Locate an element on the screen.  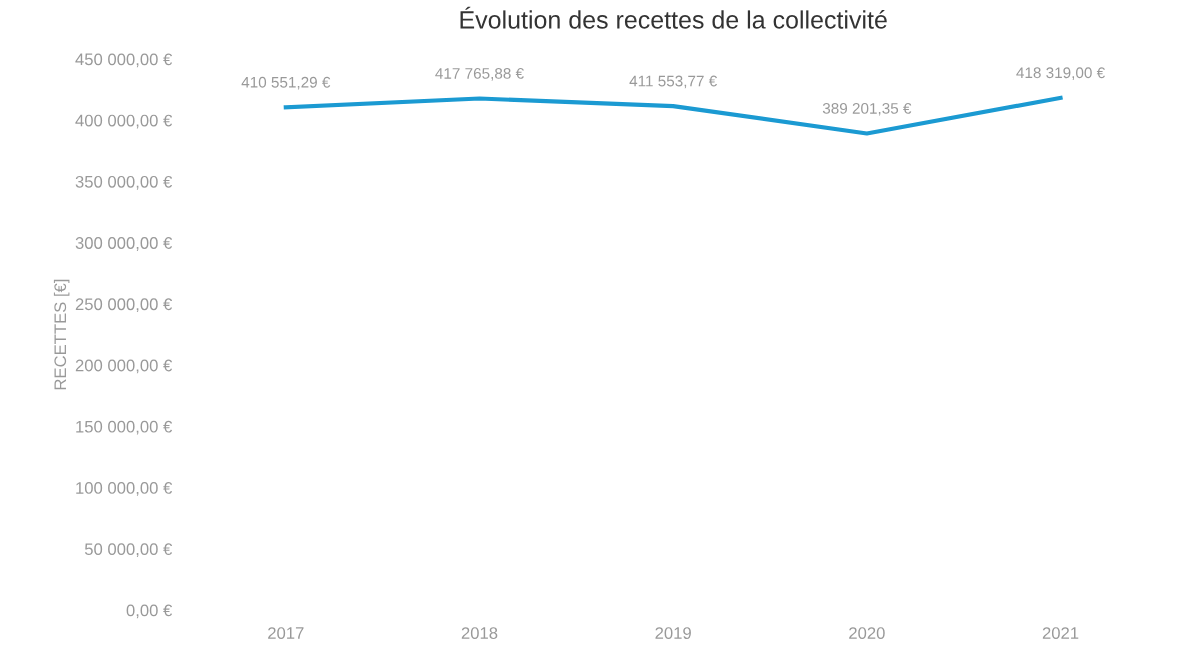
y-tick-label: 450 000,00 € is located at coordinates (124, 60).